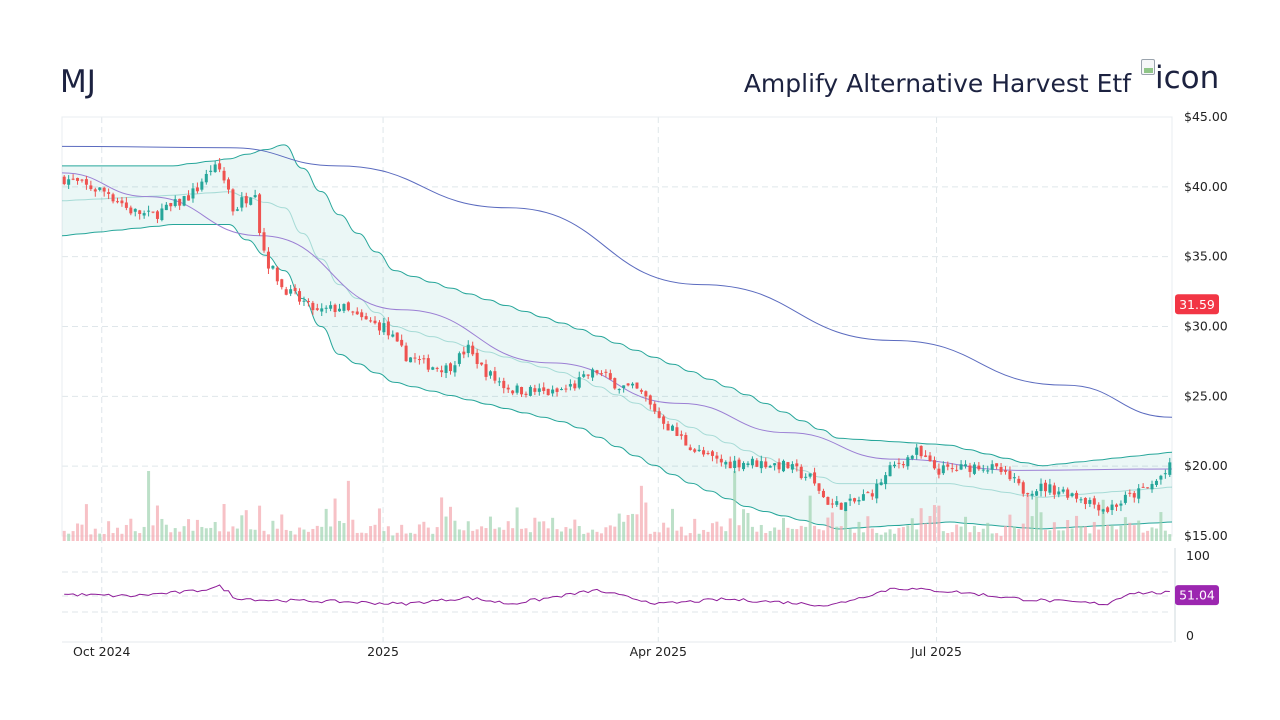  I want to click on broken-image-icon, so click(1148, 67).